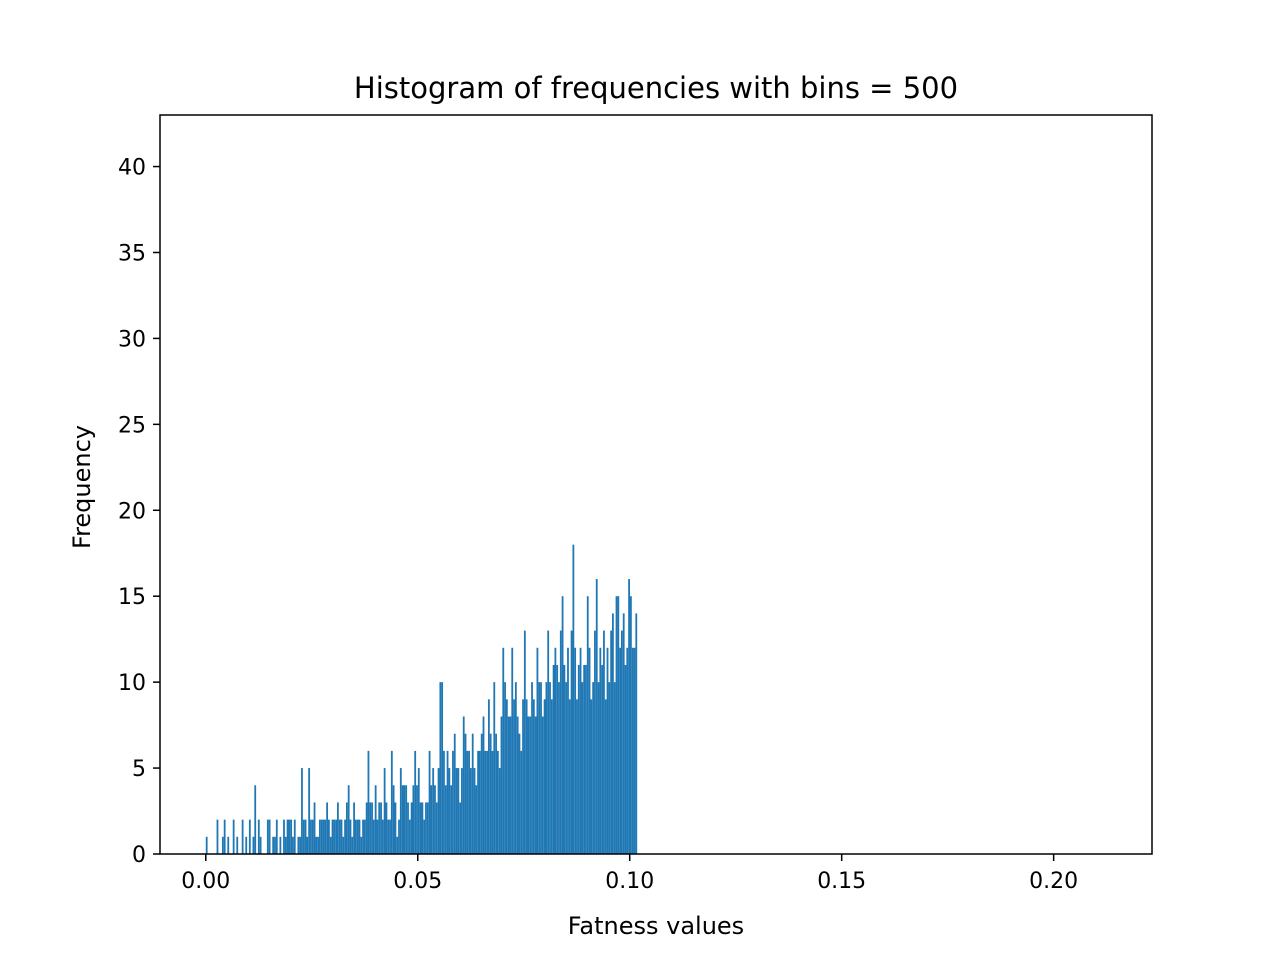 The height and width of the screenshot is (960, 1280). I want to click on bars-layer, so click(421, 699).